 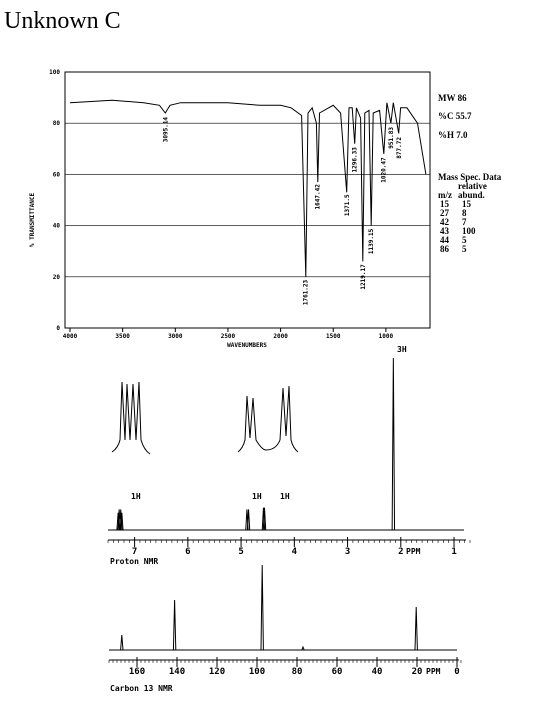 I want to click on mass-spec-cell: 42, so click(x=445, y=222).